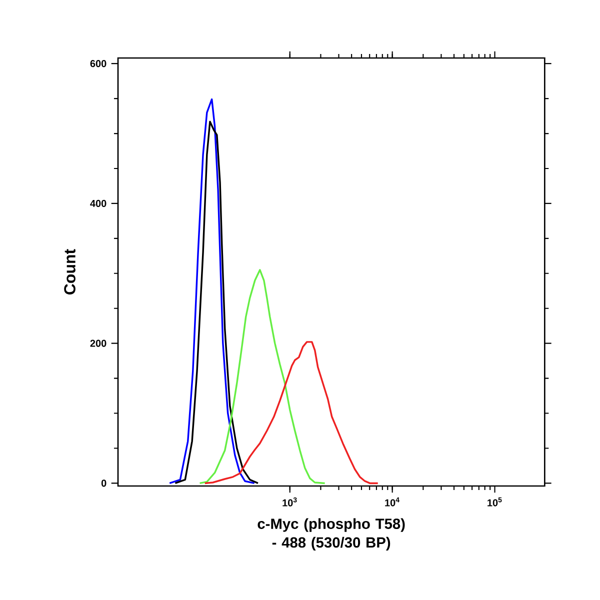 Image resolution: width=600 pixels, height=600 pixels. Describe the element at coordinates (98, 343) in the screenshot. I see `y-tick-label: 200` at that location.